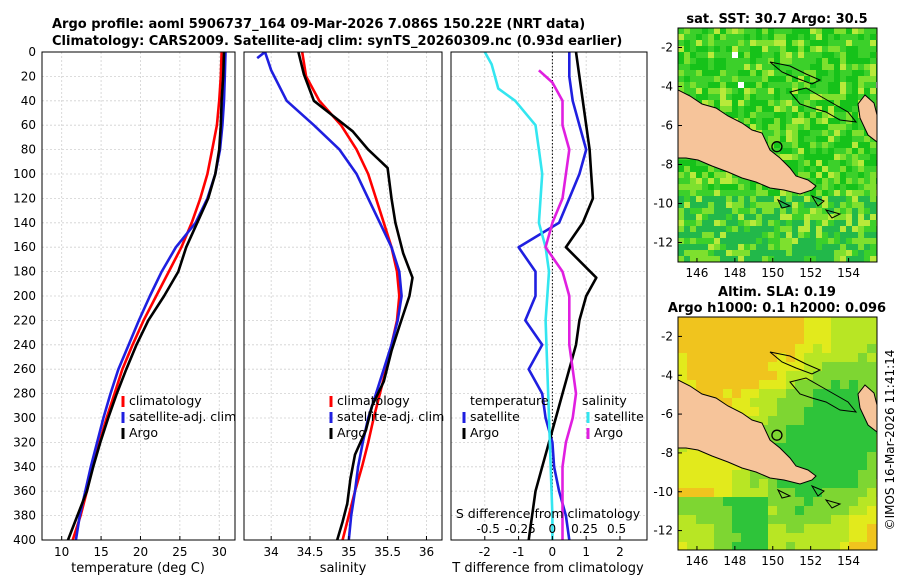 This screenshot has height=580, width=900. What do you see at coordinates (810, 273) in the screenshot?
I see `lon-tick-label: 152` at bounding box center [810, 273].